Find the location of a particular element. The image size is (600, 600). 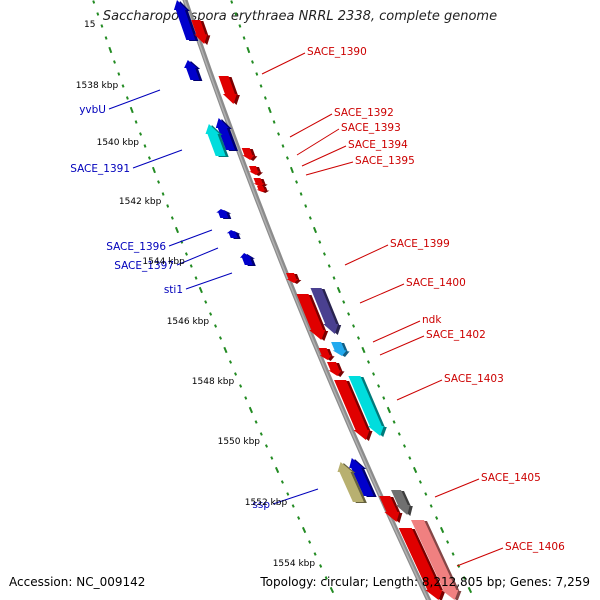

cds-olive-arrow-body is located at coordinates (350, 482).